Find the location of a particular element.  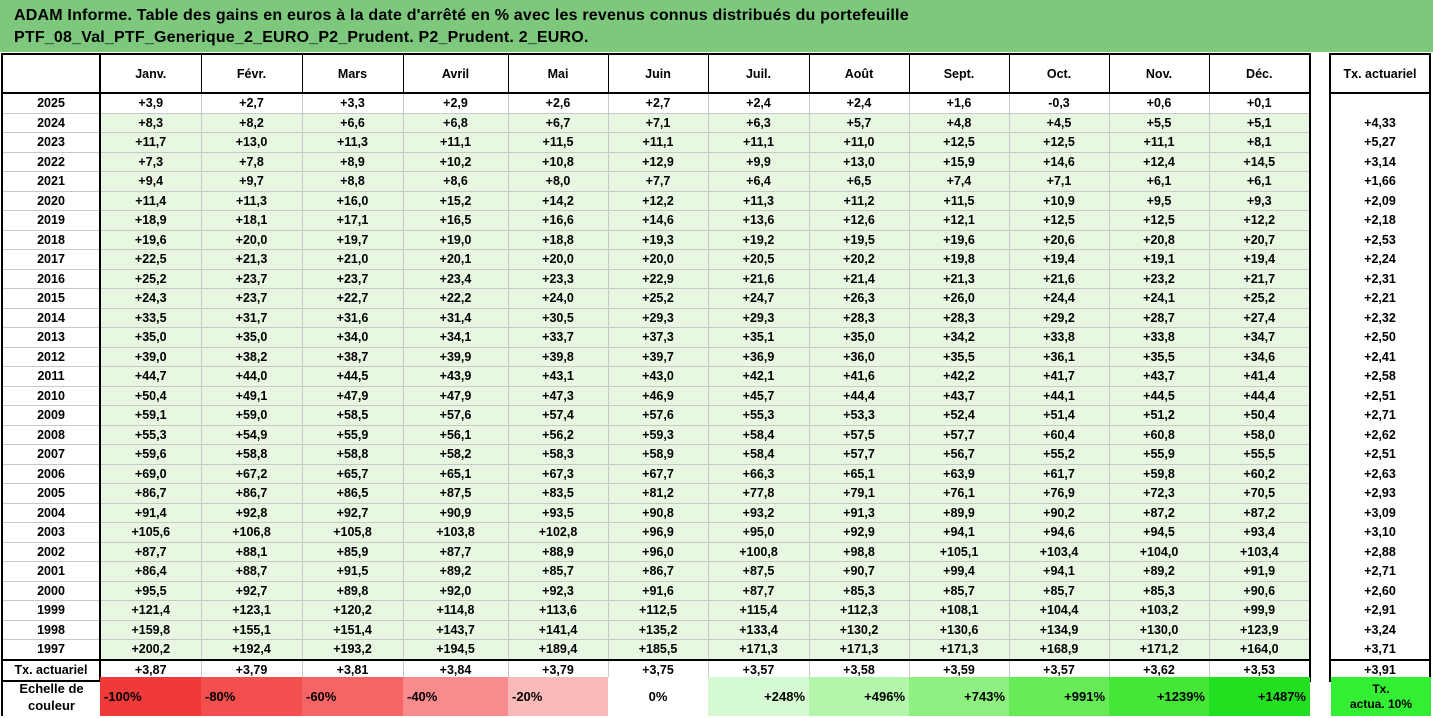

gain-cell: +105,1 is located at coordinates (958, 551).